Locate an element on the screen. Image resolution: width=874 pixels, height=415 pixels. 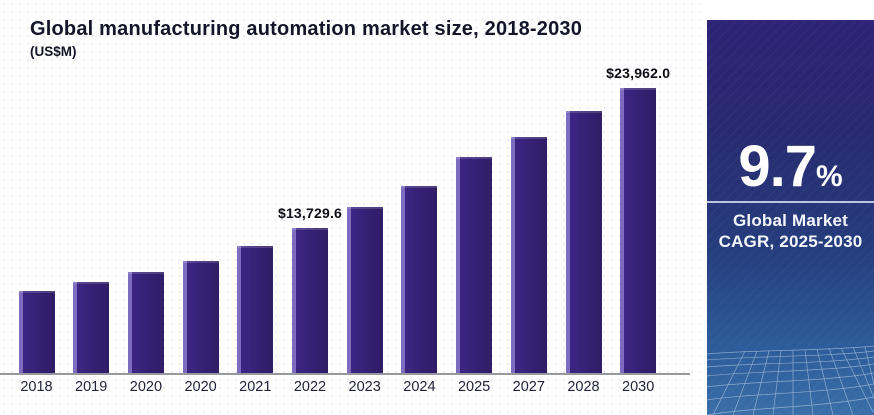
x-axis-label: 2022 is located at coordinates (310, 387).